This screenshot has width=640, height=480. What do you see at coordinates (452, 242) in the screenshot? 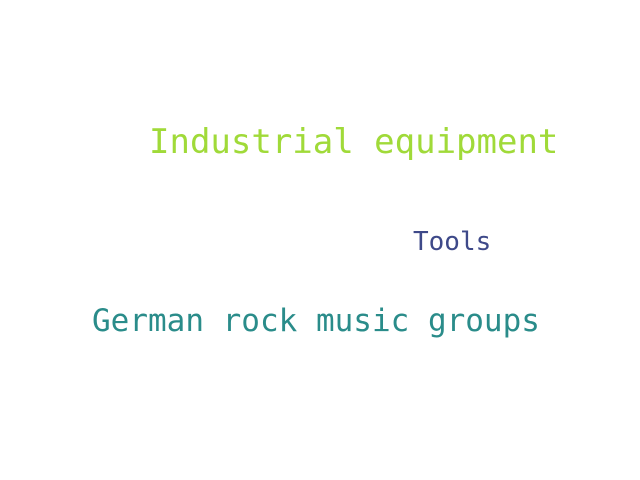
I see `word-tools: Tools` at bounding box center [452, 242].